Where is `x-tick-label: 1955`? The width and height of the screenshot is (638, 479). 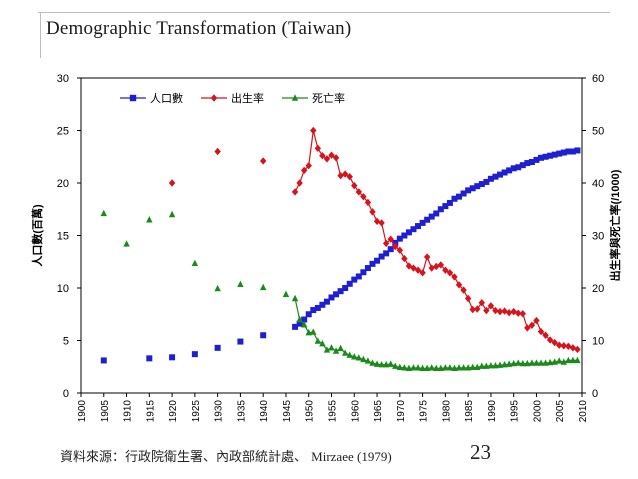
x-tick-label: 1955 is located at coordinates (333, 411).